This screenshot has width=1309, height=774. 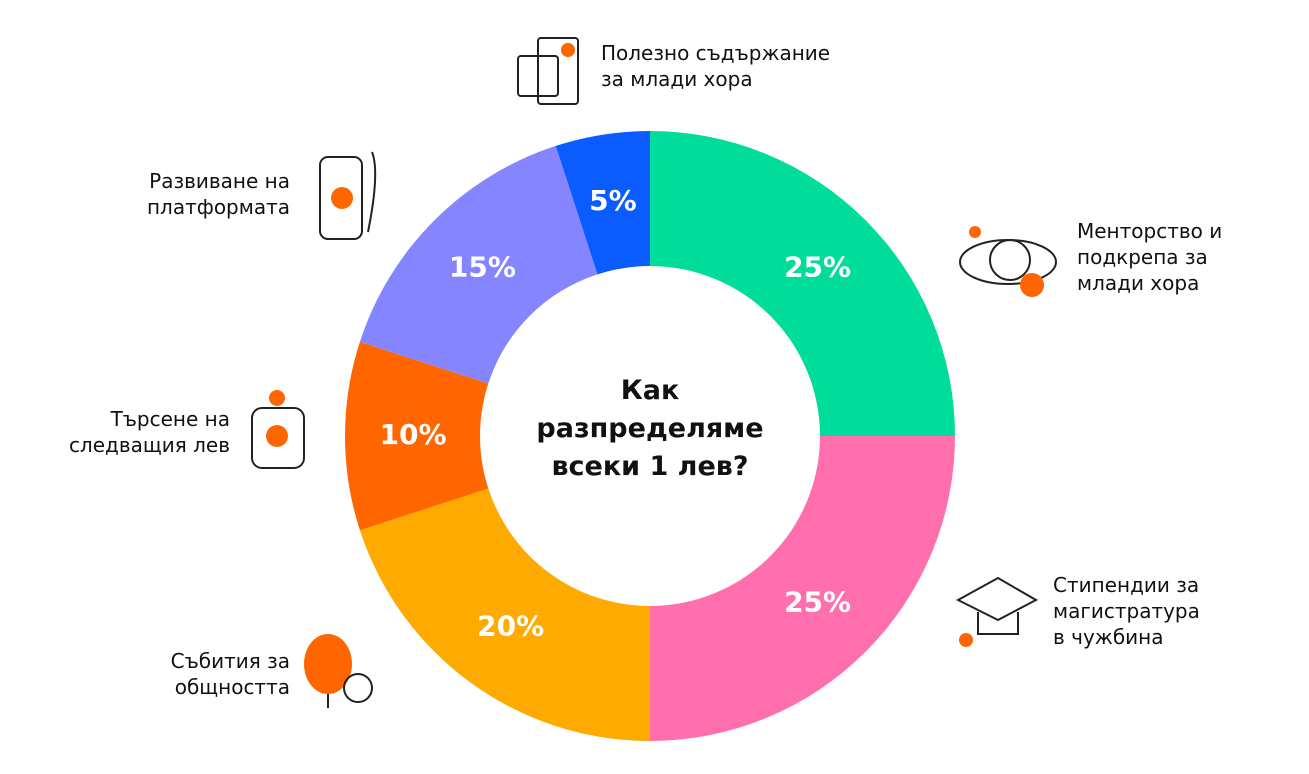 I want to click on category-label: Развиване на платформата, so click(x=218, y=194).